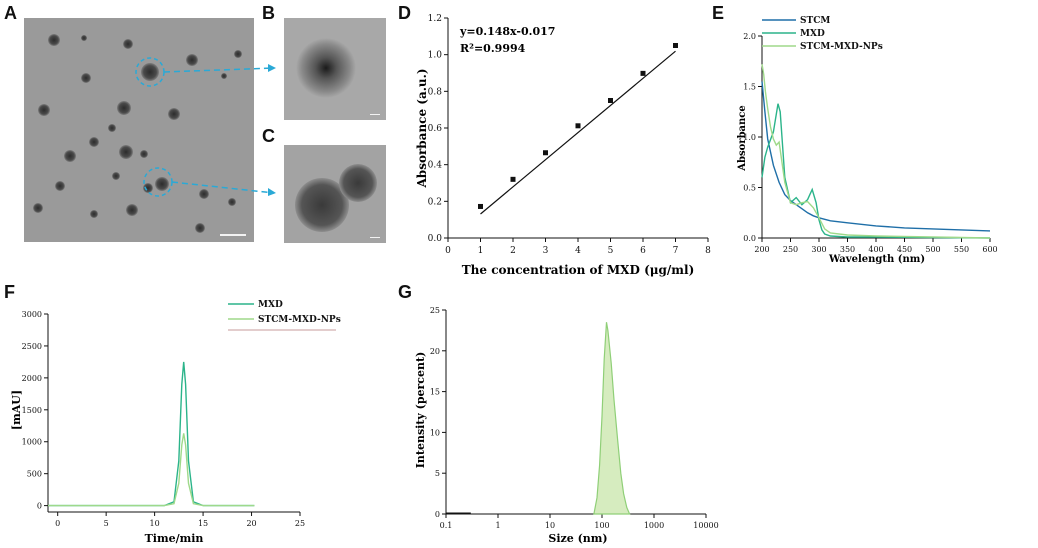  Describe the element at coordinates (435, 202) in the screenshot. I see `d-y-tick-label: 0.2` at that location.